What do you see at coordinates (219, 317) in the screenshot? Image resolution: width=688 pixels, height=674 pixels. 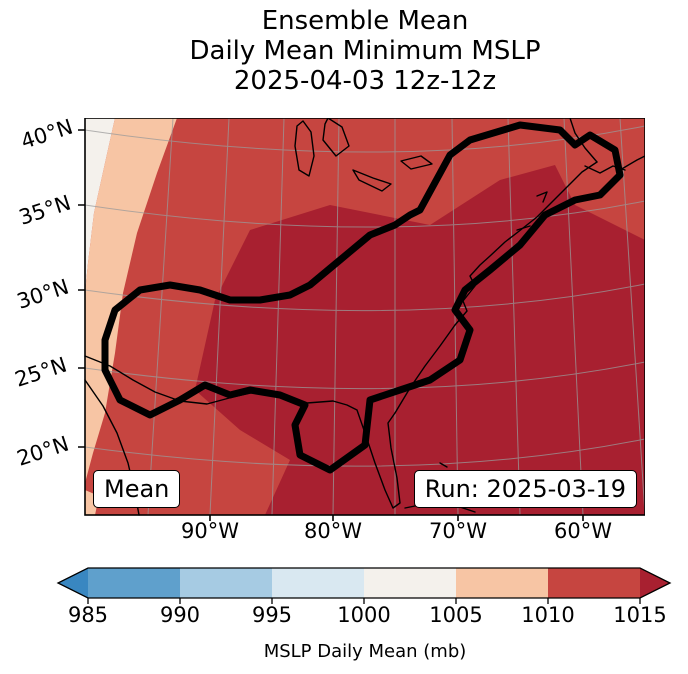 I see `meridian-90w` at bounding box center [219, 317].